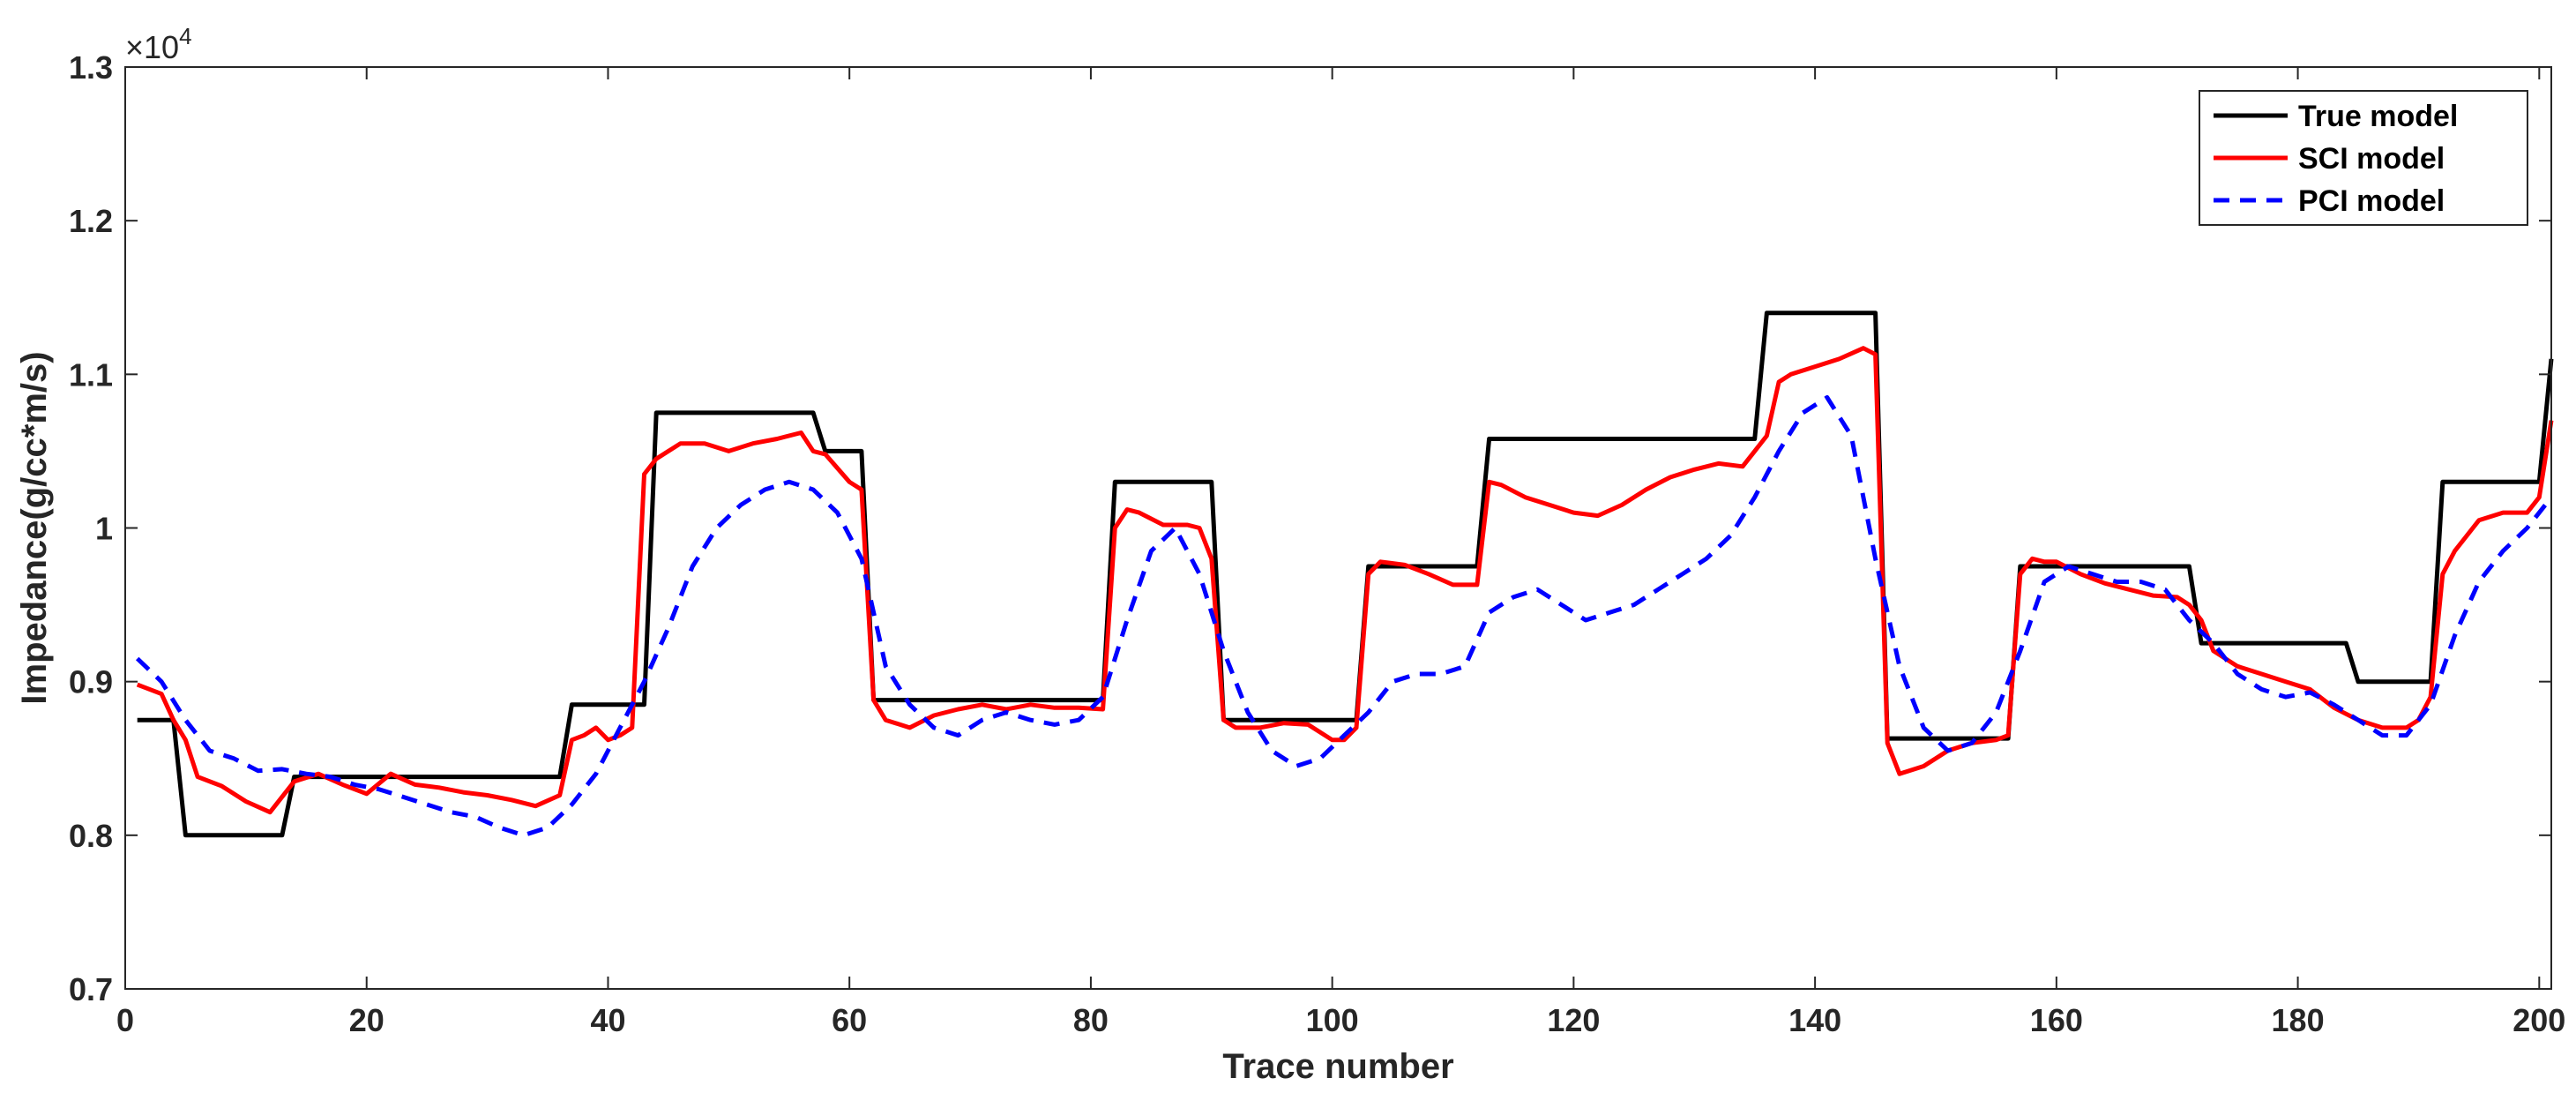 The width and height of the screenshot is (2576, 1108). What do you see at coordinates (91, 67) in the screenshot?
I see `y-tick-label: 1.3` at bounding box center [91, 67].